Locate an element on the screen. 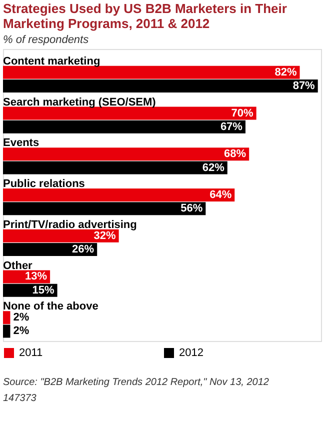 The image size is (324, 427). data-label: 70% is located at coordinates (242, 113).